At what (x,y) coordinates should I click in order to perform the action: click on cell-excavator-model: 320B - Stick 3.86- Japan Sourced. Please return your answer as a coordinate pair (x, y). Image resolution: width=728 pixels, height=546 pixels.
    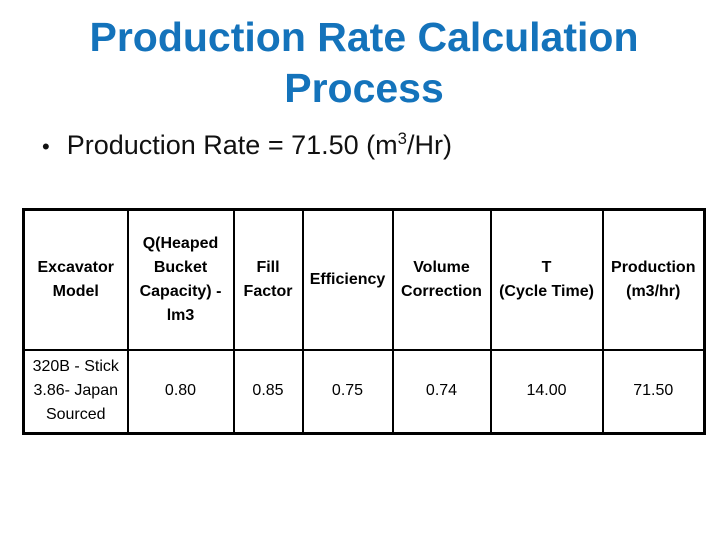
    Looking at the image, I should click on (75, 391).